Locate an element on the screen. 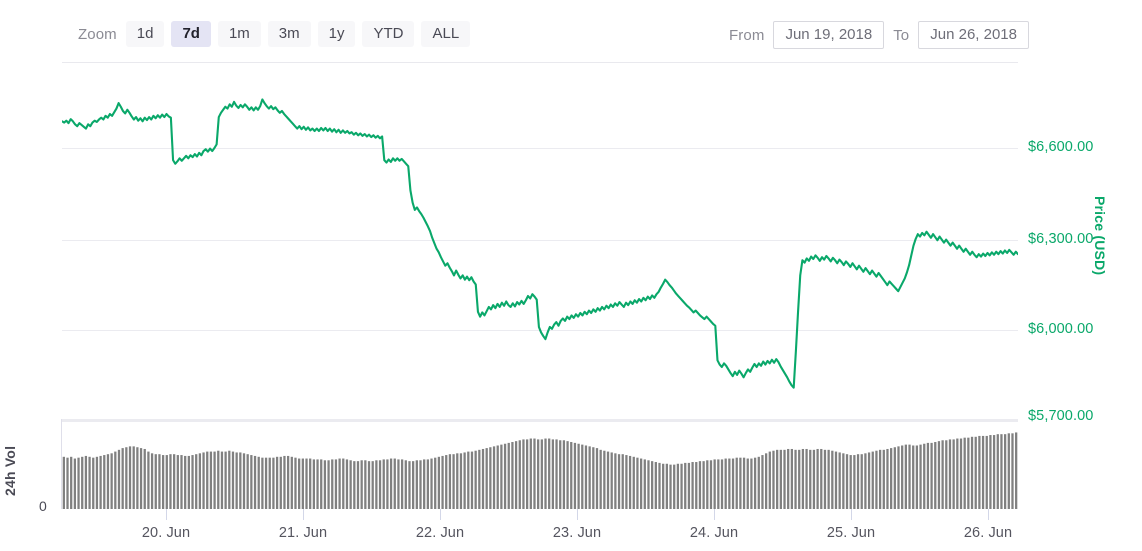 Image resolution: width=1142 pixels, height=551 pixels. x-label-3: 23. Jun is located at coordinates (577, 533).